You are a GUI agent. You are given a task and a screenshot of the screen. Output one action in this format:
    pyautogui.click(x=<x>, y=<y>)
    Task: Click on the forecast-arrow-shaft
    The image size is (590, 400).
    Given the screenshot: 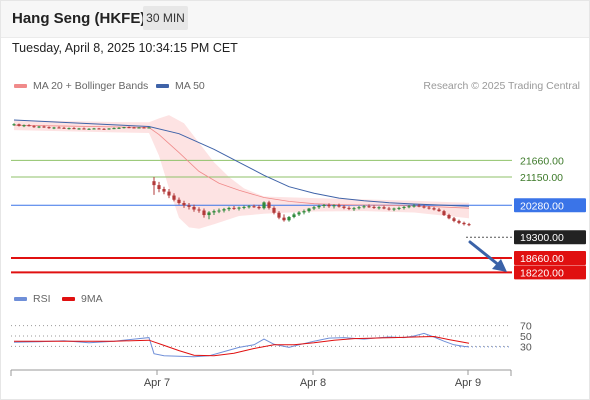 What is the action you would take?
    pyautogui.click(x=485, y=254)
    